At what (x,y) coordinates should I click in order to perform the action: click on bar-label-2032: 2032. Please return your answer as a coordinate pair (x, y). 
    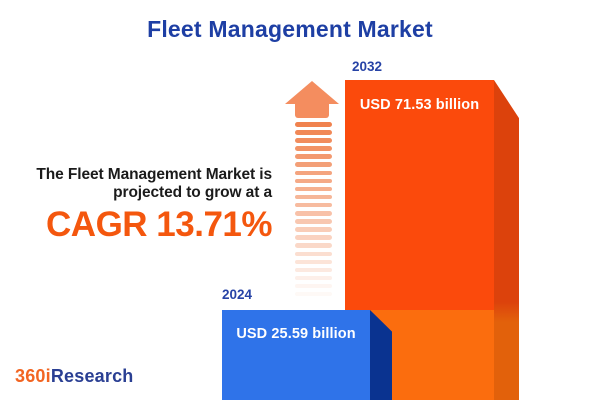
    Looking at the image, I should click on (367, 66).